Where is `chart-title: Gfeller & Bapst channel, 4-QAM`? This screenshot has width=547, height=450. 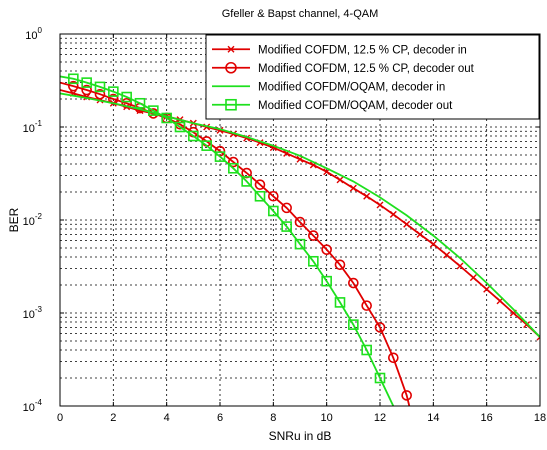 chart-title: Gfeller & Bapst channel, 4-QAM is located at coordinates (300, 14).